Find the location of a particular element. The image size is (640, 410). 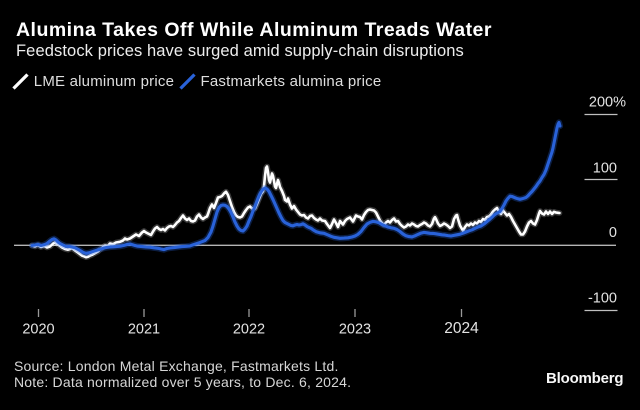

svg-text: 2021 is located at coordinates (144, 330).